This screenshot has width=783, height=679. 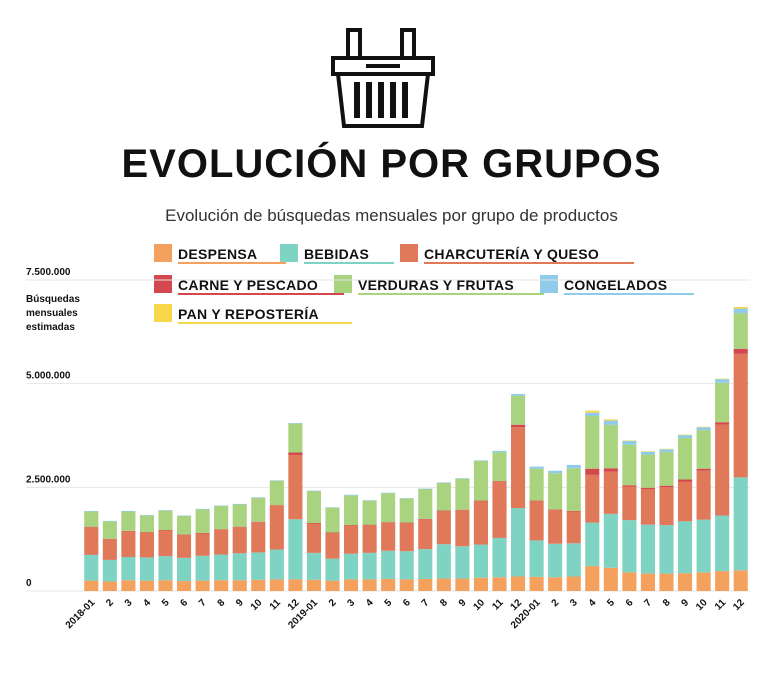 I want to click on y-axis-label-line: Búsquedas, so click(x=53, y=299).